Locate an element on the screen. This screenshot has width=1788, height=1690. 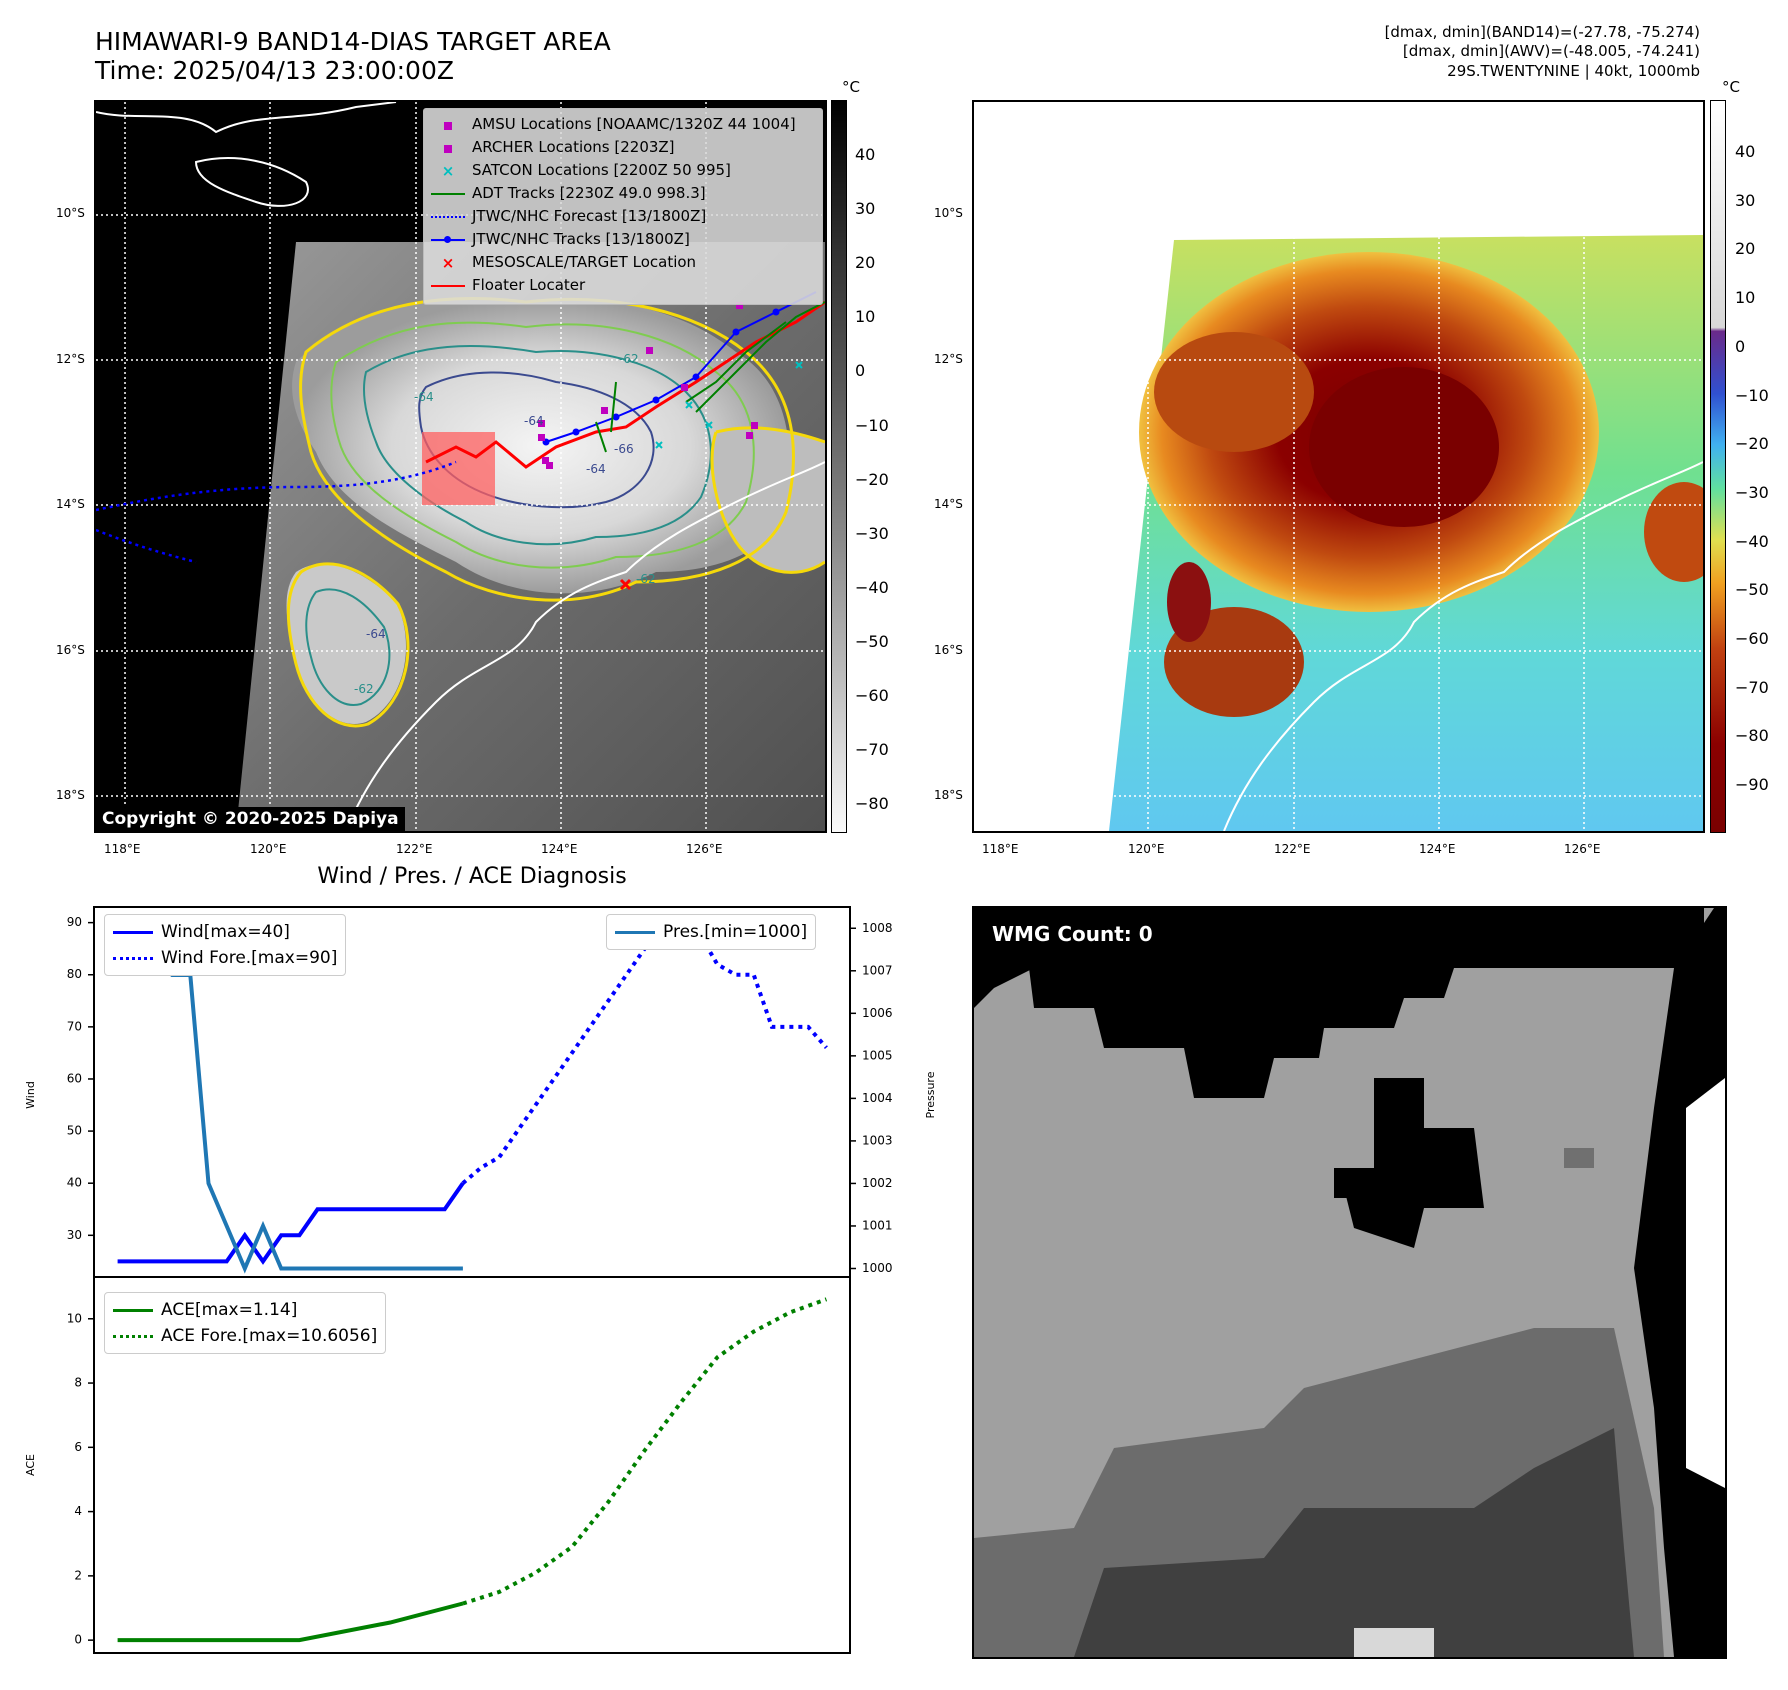
legend-line-dotted is located at coordinates (133, 958).